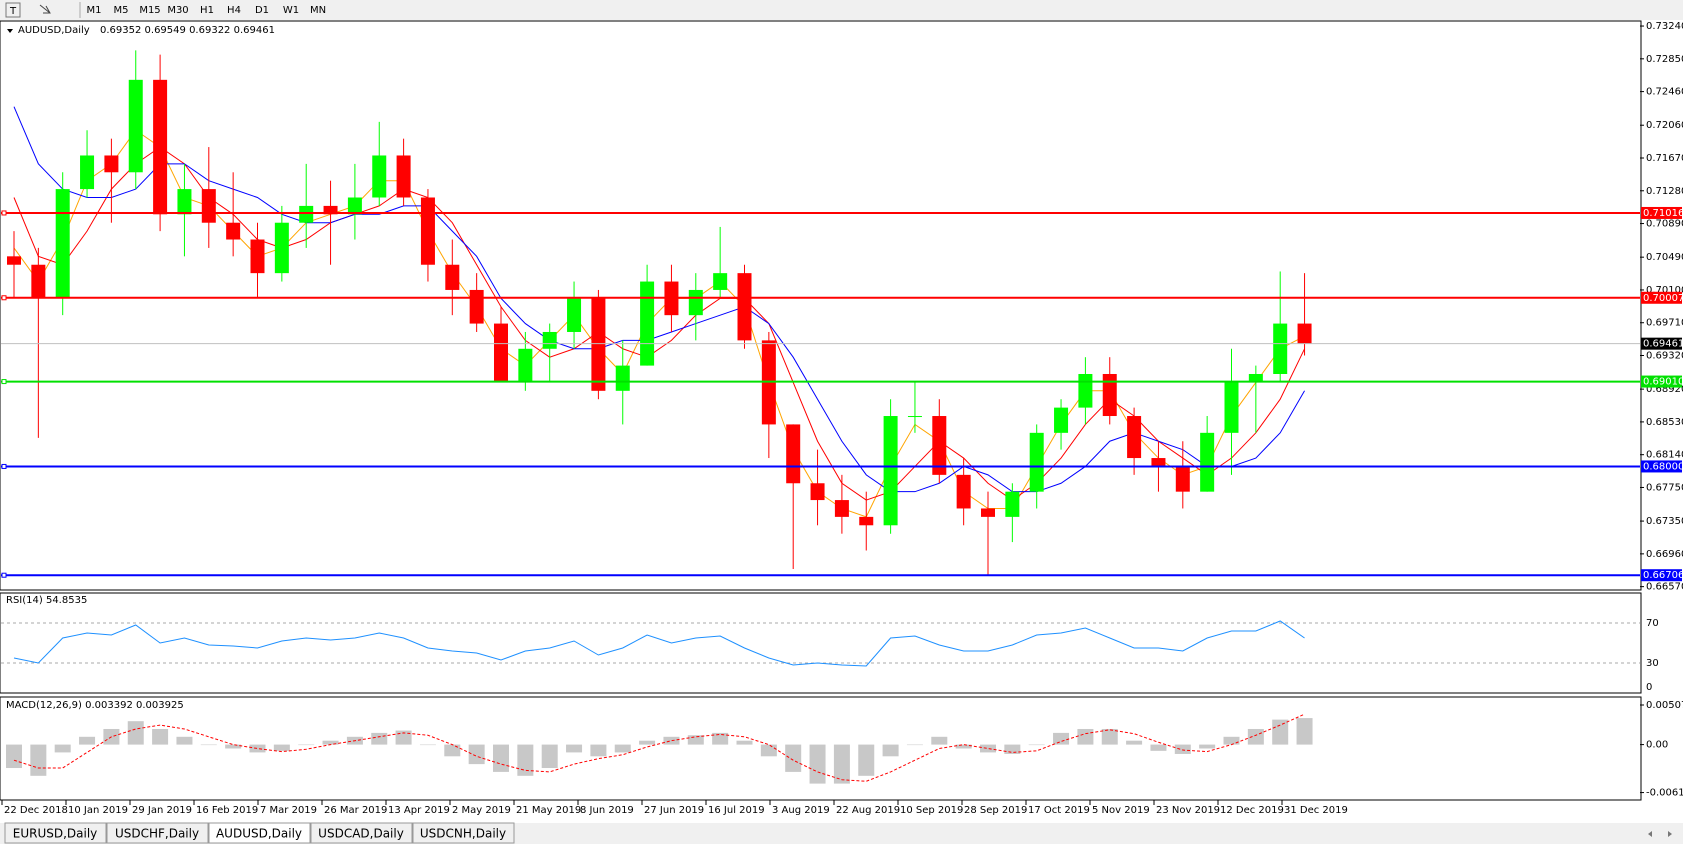 The image size is (1683, 848). I want to click on timeframe-button: M30, so click(177, 10).